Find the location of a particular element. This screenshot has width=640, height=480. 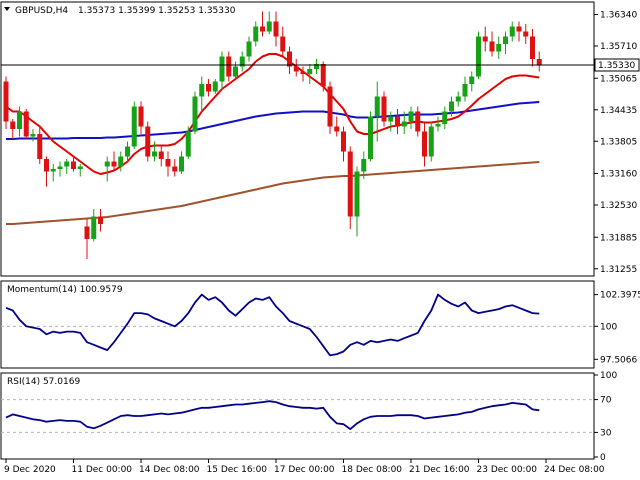

chart-header-symbol: GBPUSD,H4 is located at coordinates (41, 11).